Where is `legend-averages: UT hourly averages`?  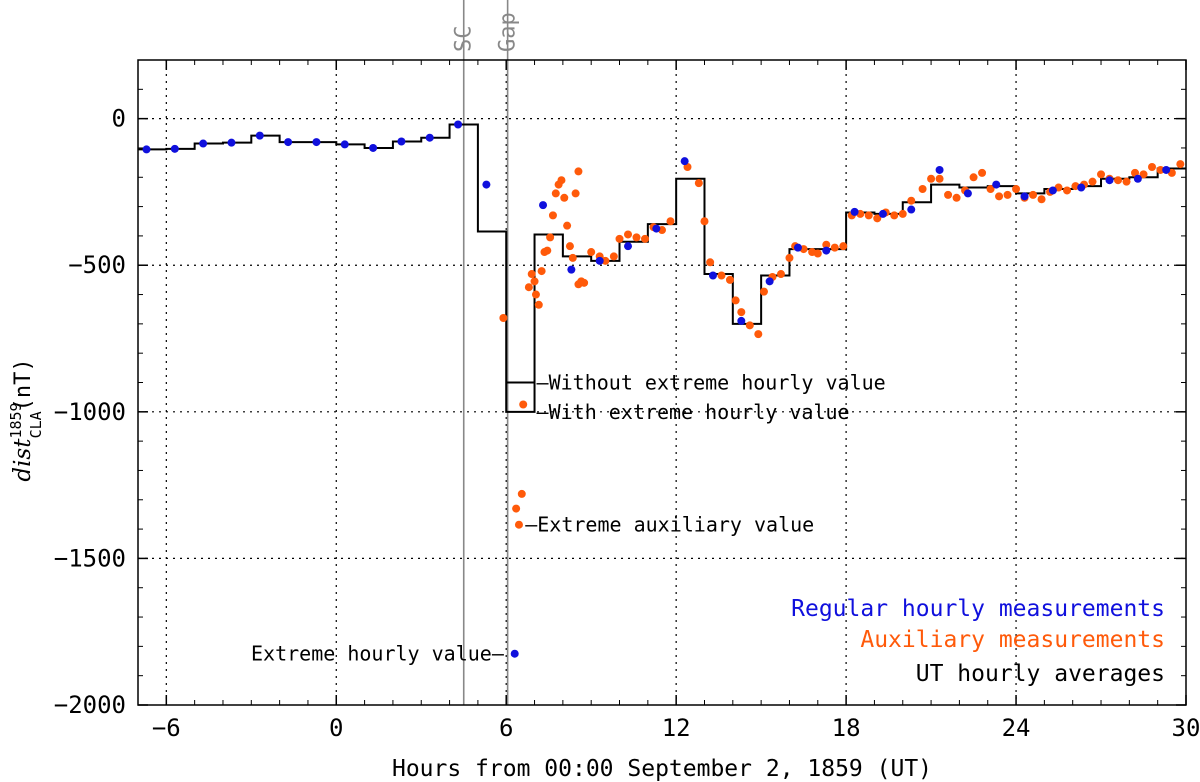
legend-averages: UT hourly averages is located at coordinates (1040, 674).